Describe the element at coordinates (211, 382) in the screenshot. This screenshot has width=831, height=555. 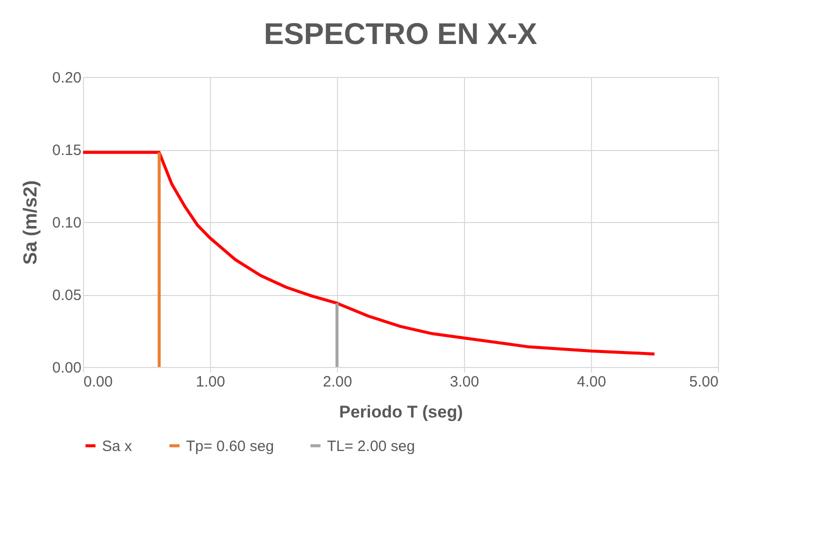
I see `x-tick-label: 1.00` at that location.